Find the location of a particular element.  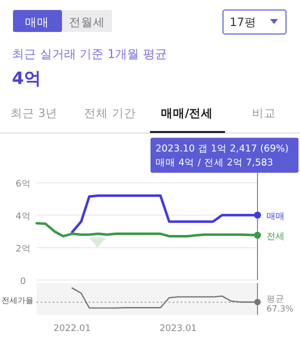

ref-line-label: 평균 67.3% is located at coordinates (280, 304).